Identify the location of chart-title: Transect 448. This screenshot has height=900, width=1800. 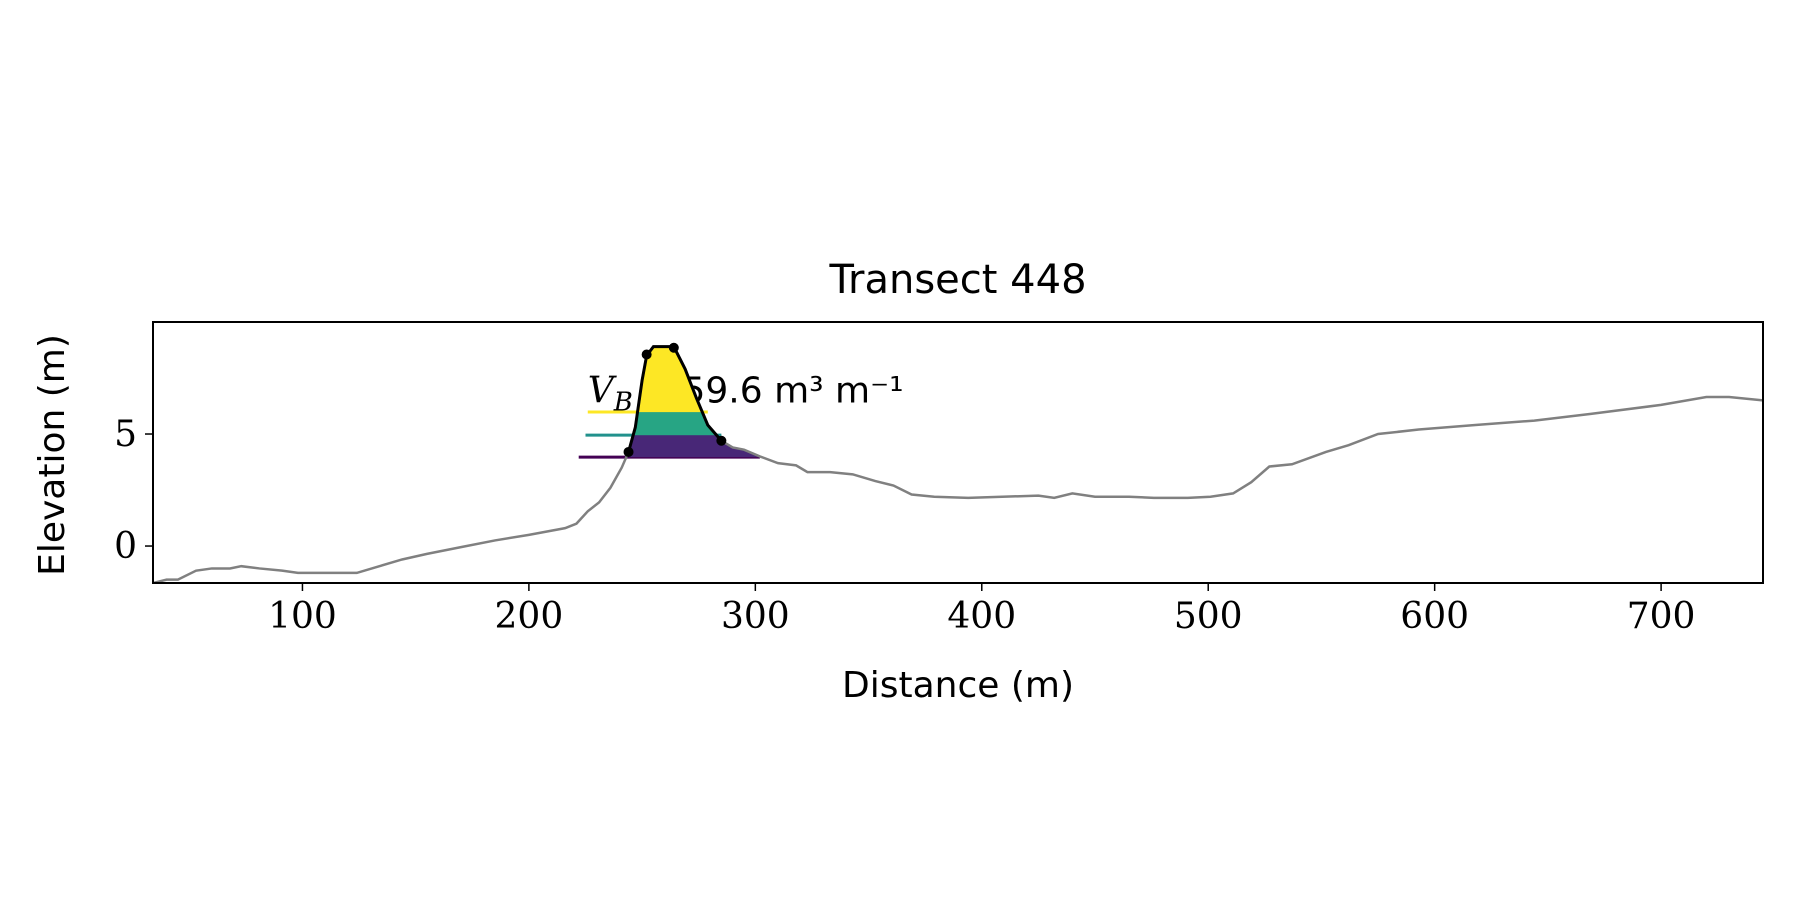
(957, 280).